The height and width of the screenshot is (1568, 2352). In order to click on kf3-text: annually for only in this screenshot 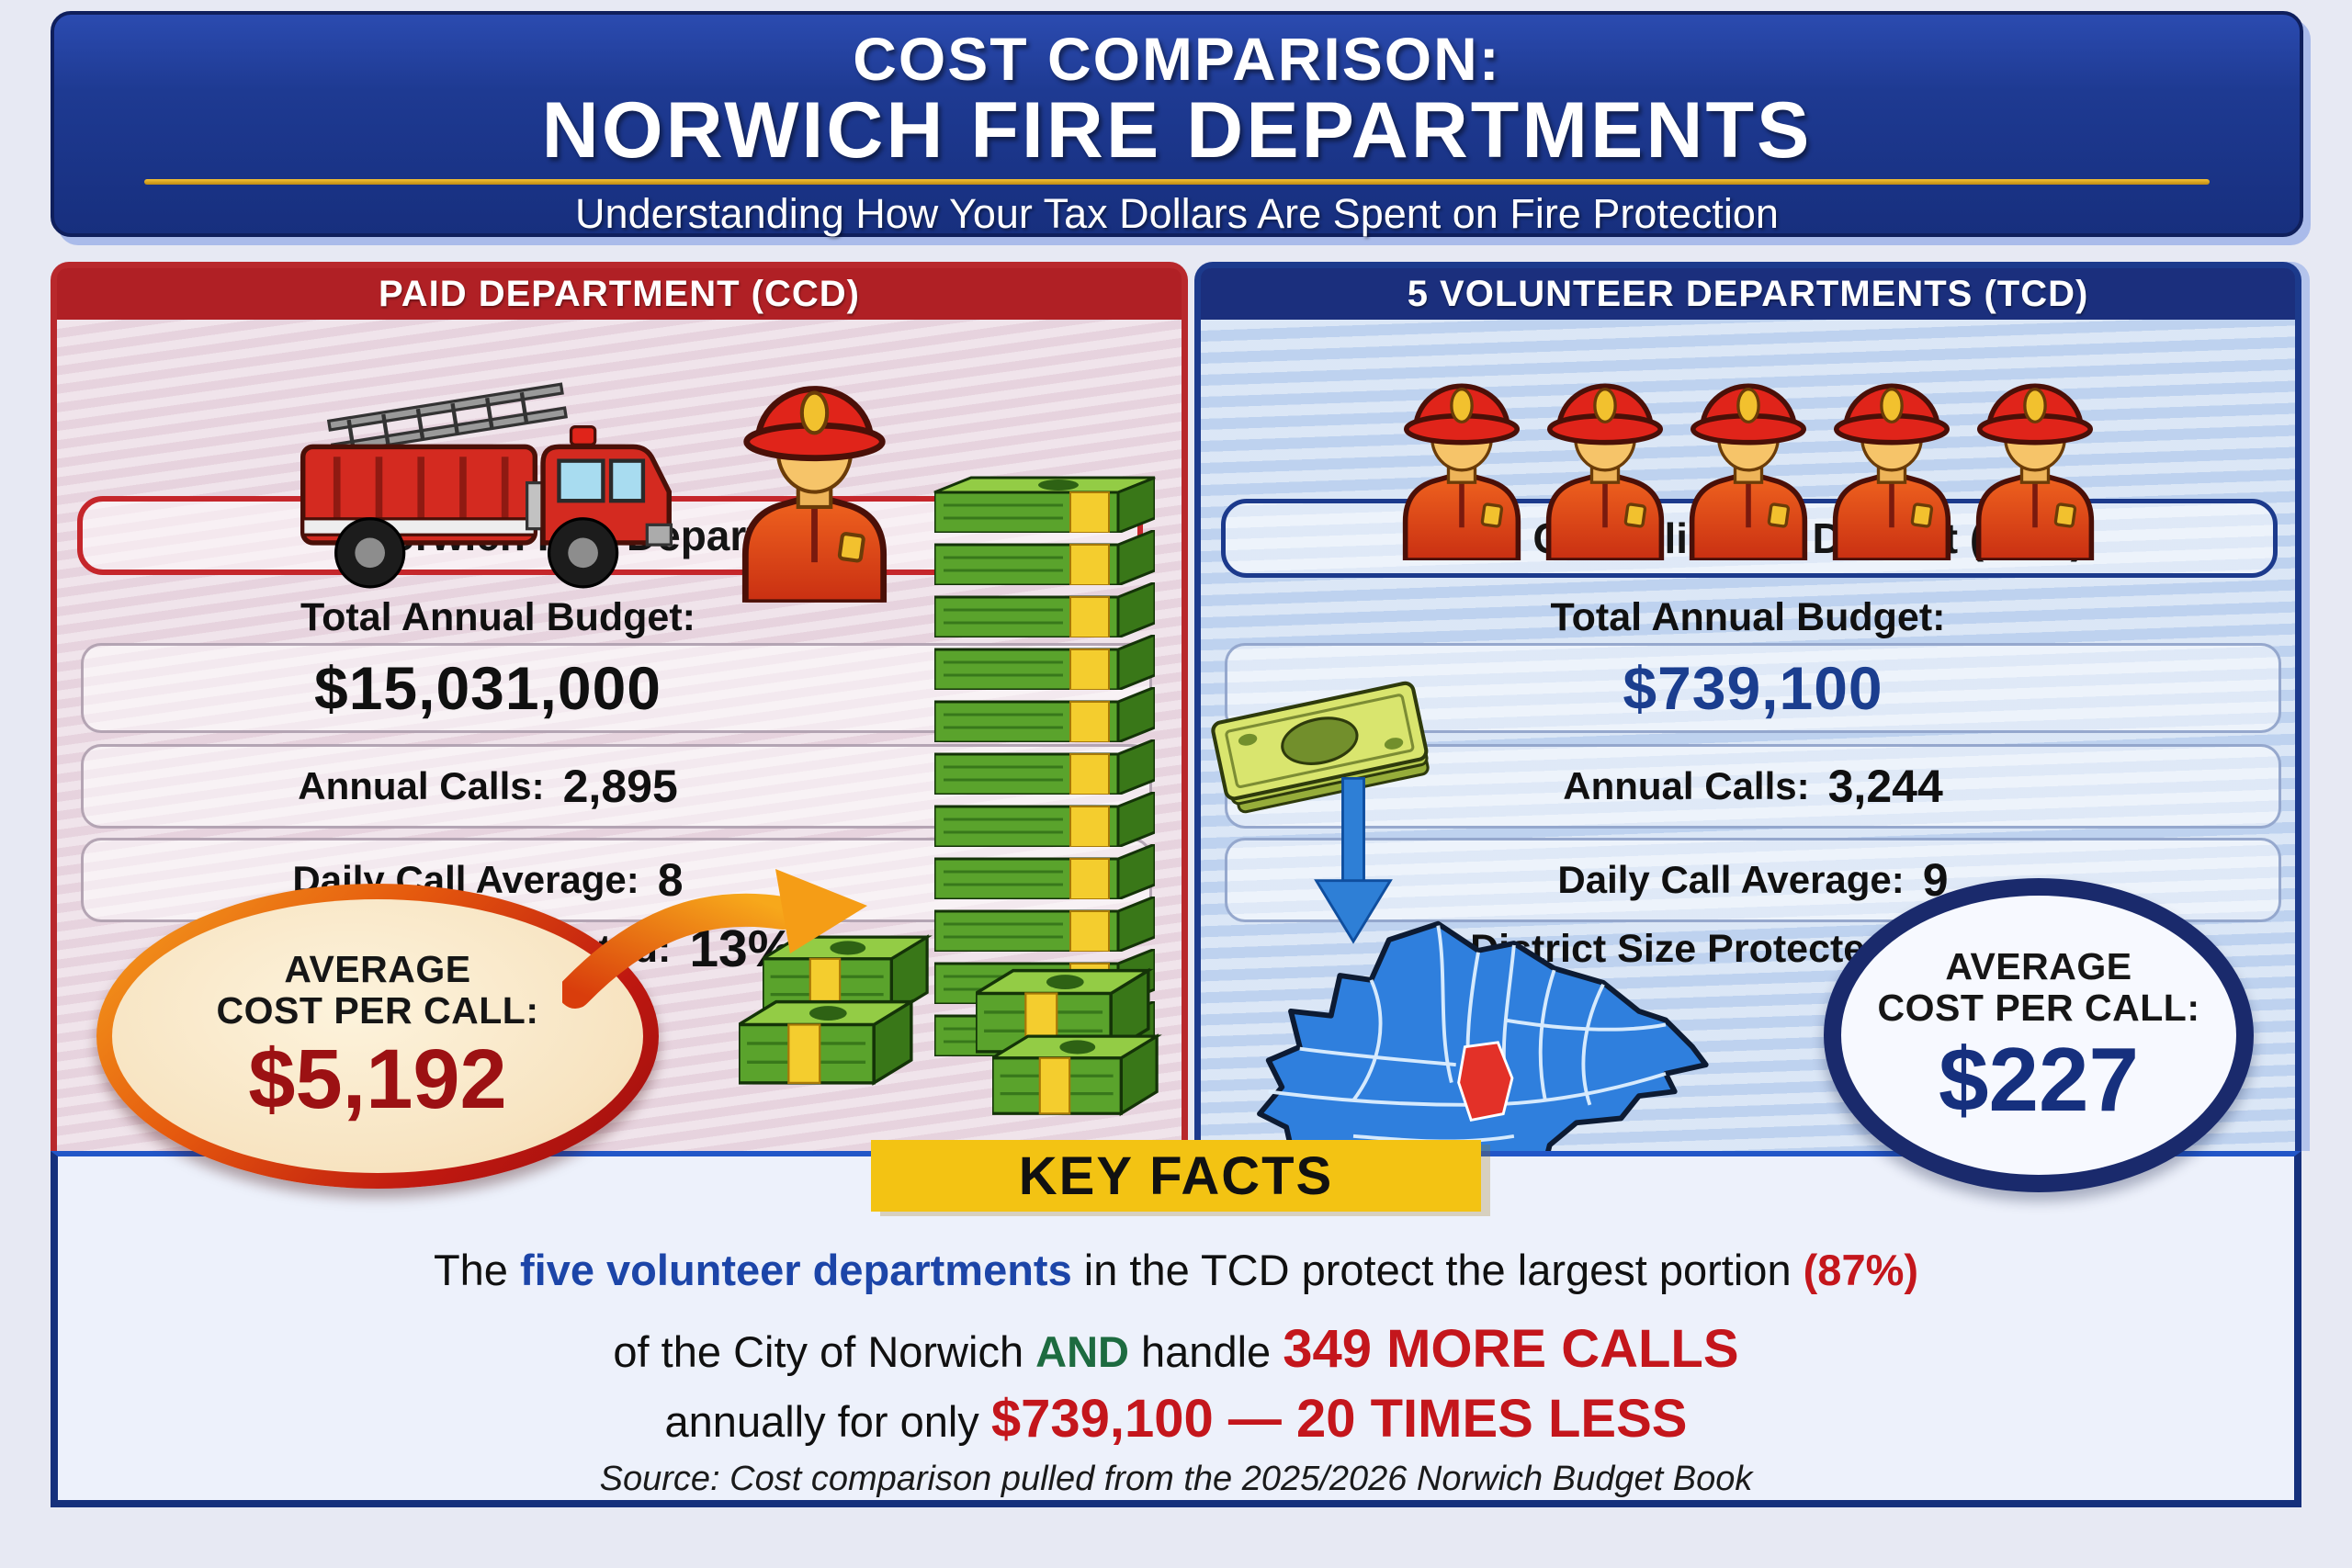, I will do `click(827, 1421)`.